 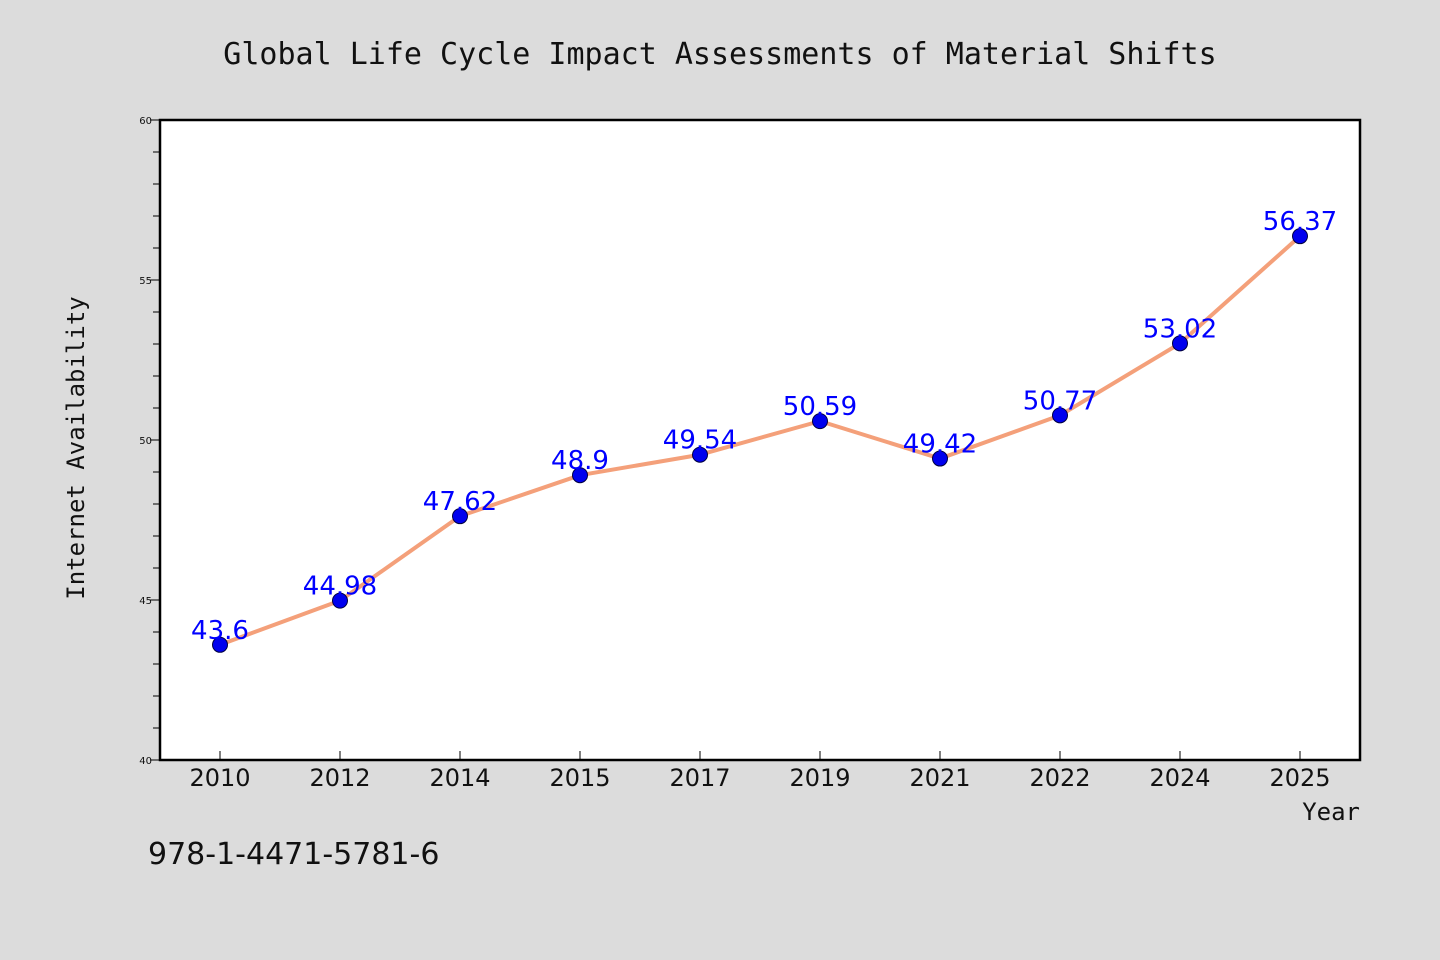 What do you see at coordinates (939, 778) in the screenshot?
I see `x-tick-label: 2021` at bounding box center [939, 778].